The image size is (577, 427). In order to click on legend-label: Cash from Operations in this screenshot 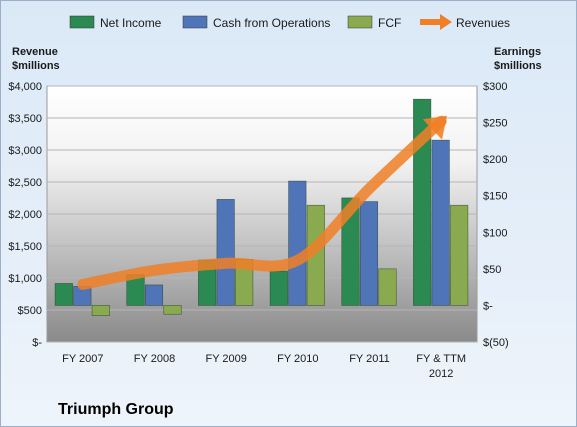, I will do `click(271, 23)`.